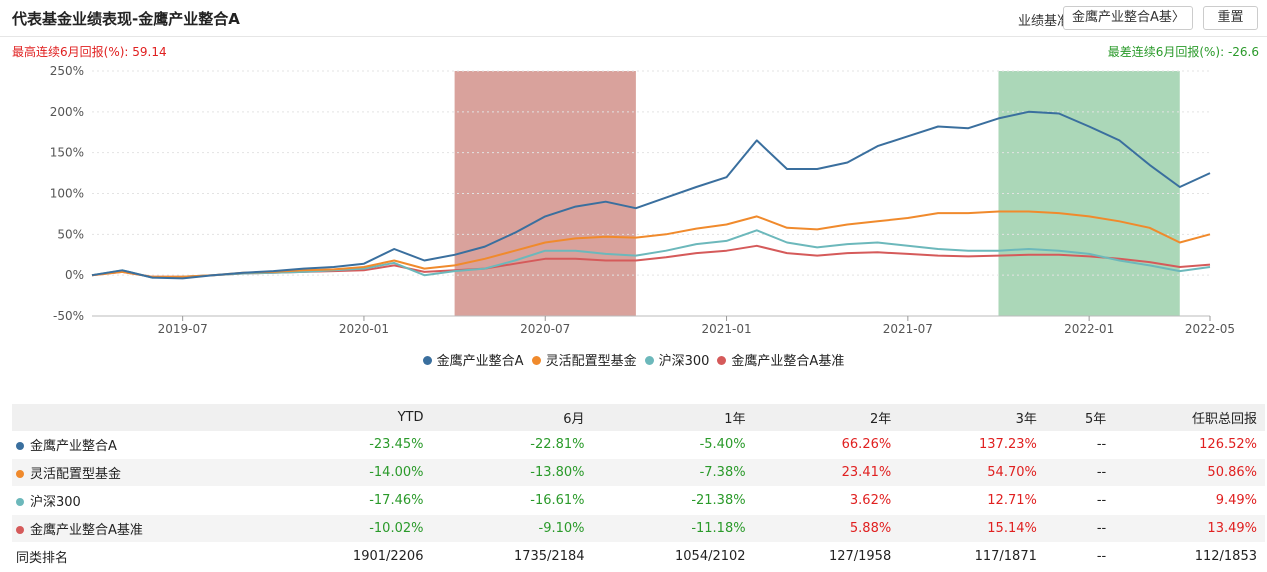 This screenshot has height=572, width=1267. Describe the element at coordinates (141, 528) in the screenshot. I see `row-name: 金鹰产业整合A基准` at that location.